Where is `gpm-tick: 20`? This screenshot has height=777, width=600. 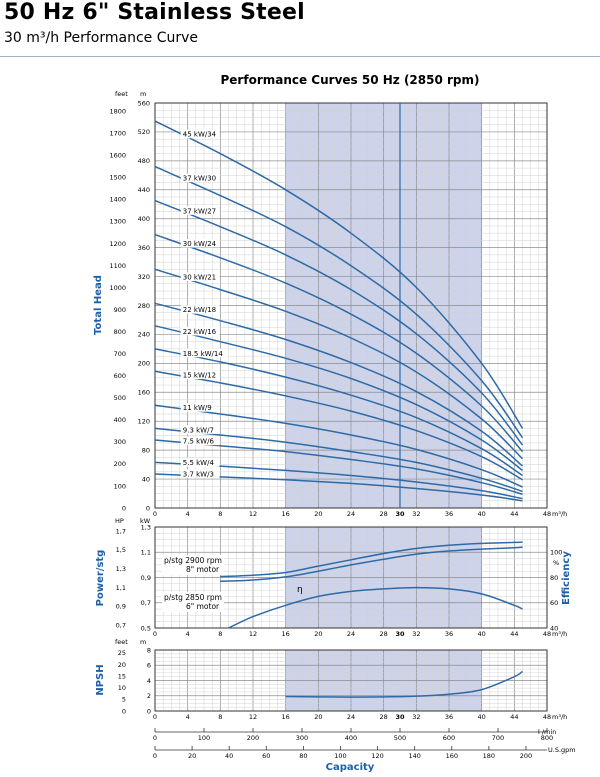 gpm-tick: 20 is located at coordinates (192, 756).